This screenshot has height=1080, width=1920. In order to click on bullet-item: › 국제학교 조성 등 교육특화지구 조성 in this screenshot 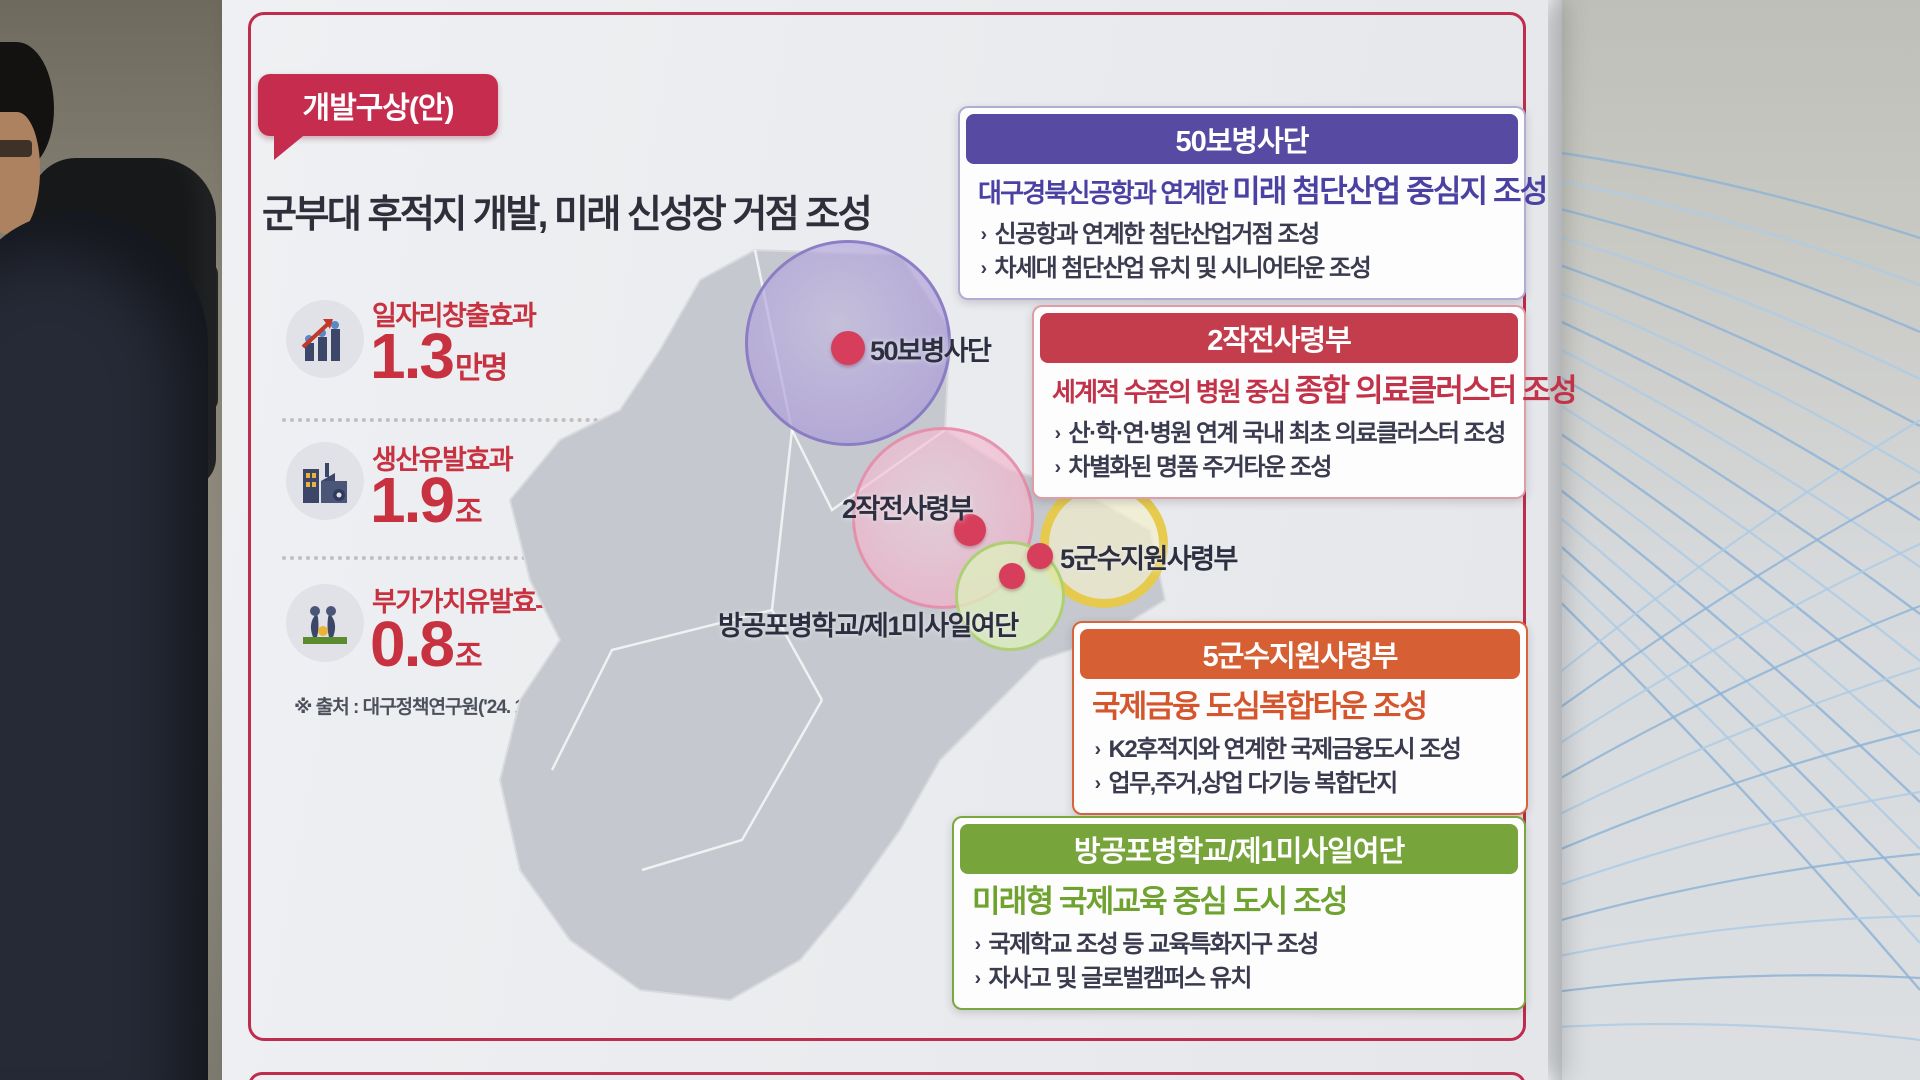, I will do `click(1239, 945)`.